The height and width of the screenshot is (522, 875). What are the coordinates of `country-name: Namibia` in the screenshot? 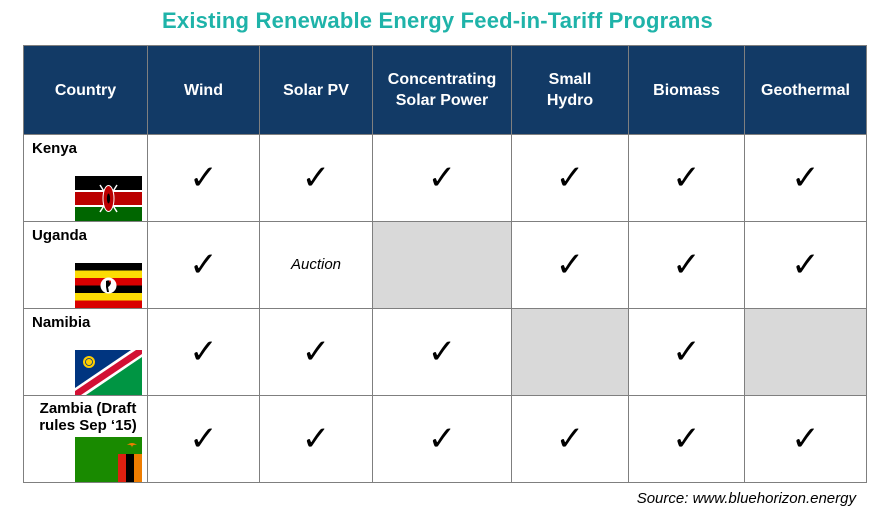 It's located at (61, 322).